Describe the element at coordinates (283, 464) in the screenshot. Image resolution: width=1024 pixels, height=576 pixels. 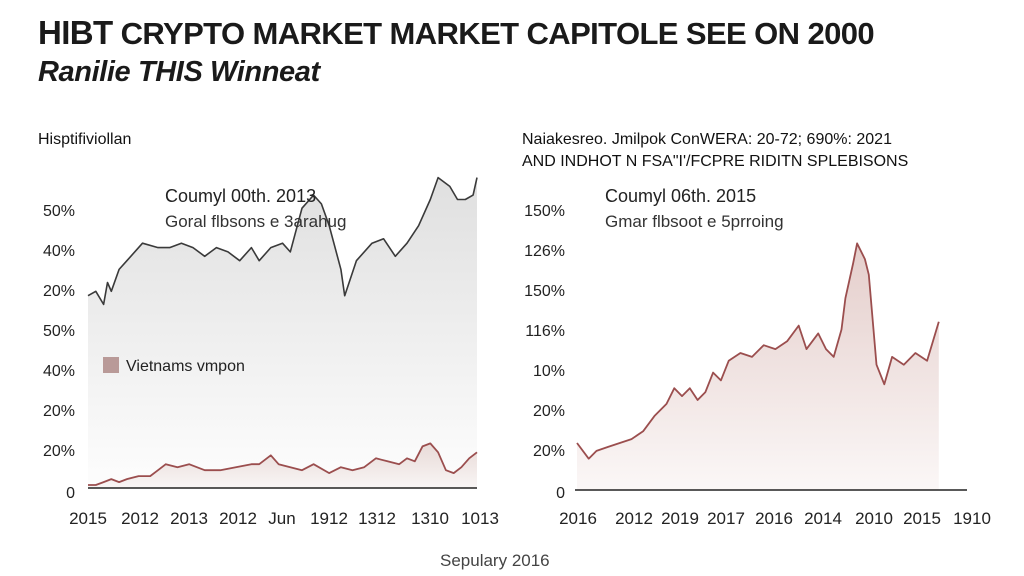
I see `left-lower-series-line` at that location.